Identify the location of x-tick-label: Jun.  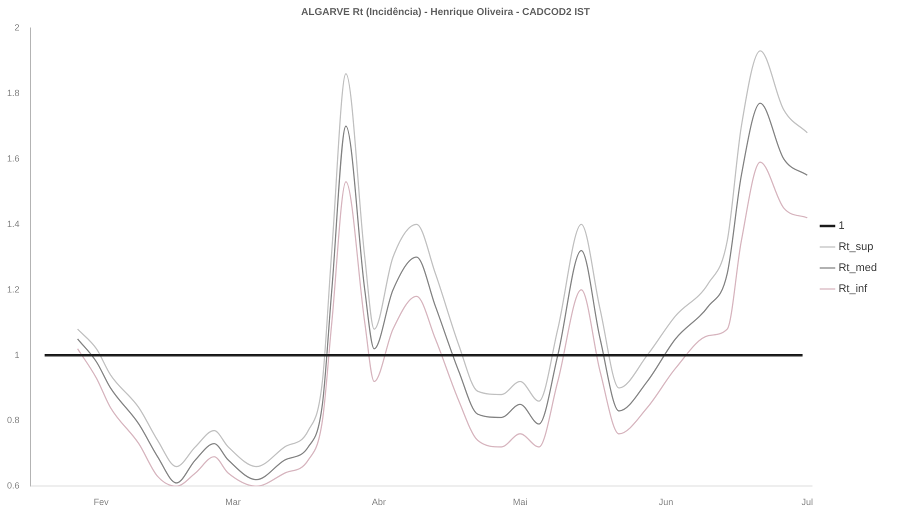
(666, 502).